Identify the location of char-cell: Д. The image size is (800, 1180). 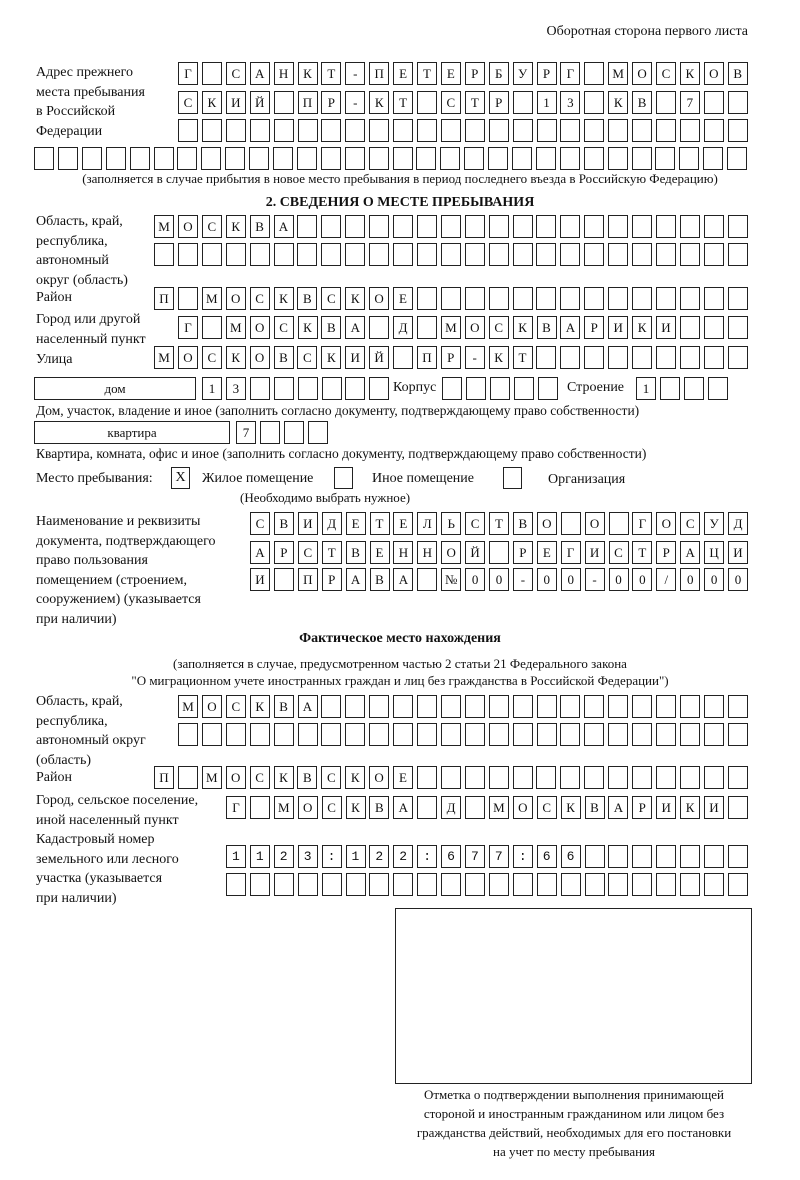
(403, 327).